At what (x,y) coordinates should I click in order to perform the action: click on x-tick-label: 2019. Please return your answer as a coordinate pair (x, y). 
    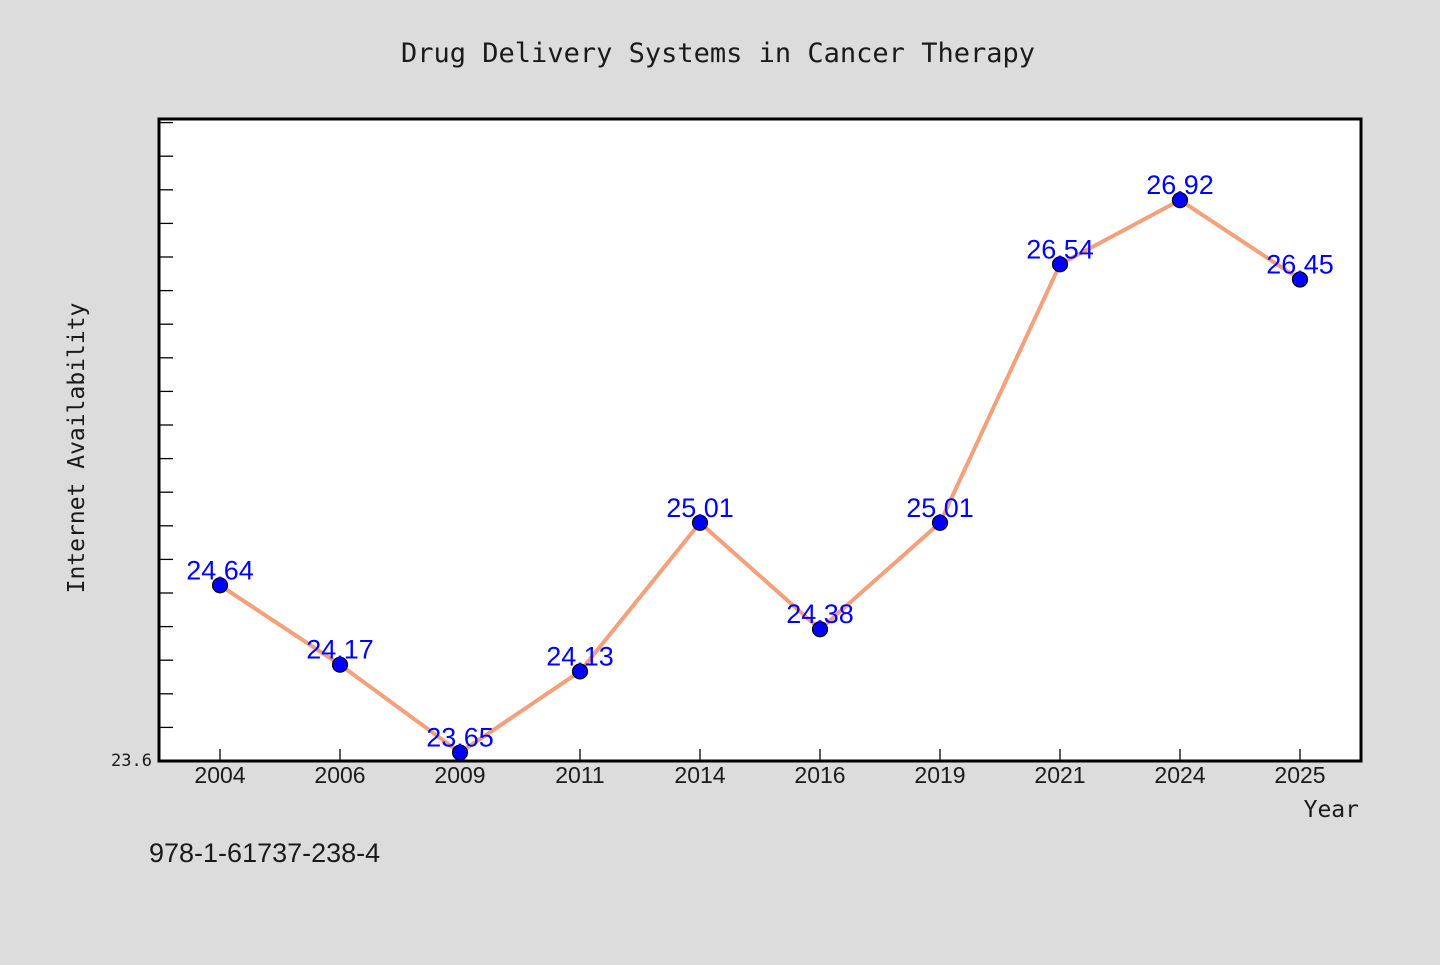
    Looking at the image, I should click on (939, 775).